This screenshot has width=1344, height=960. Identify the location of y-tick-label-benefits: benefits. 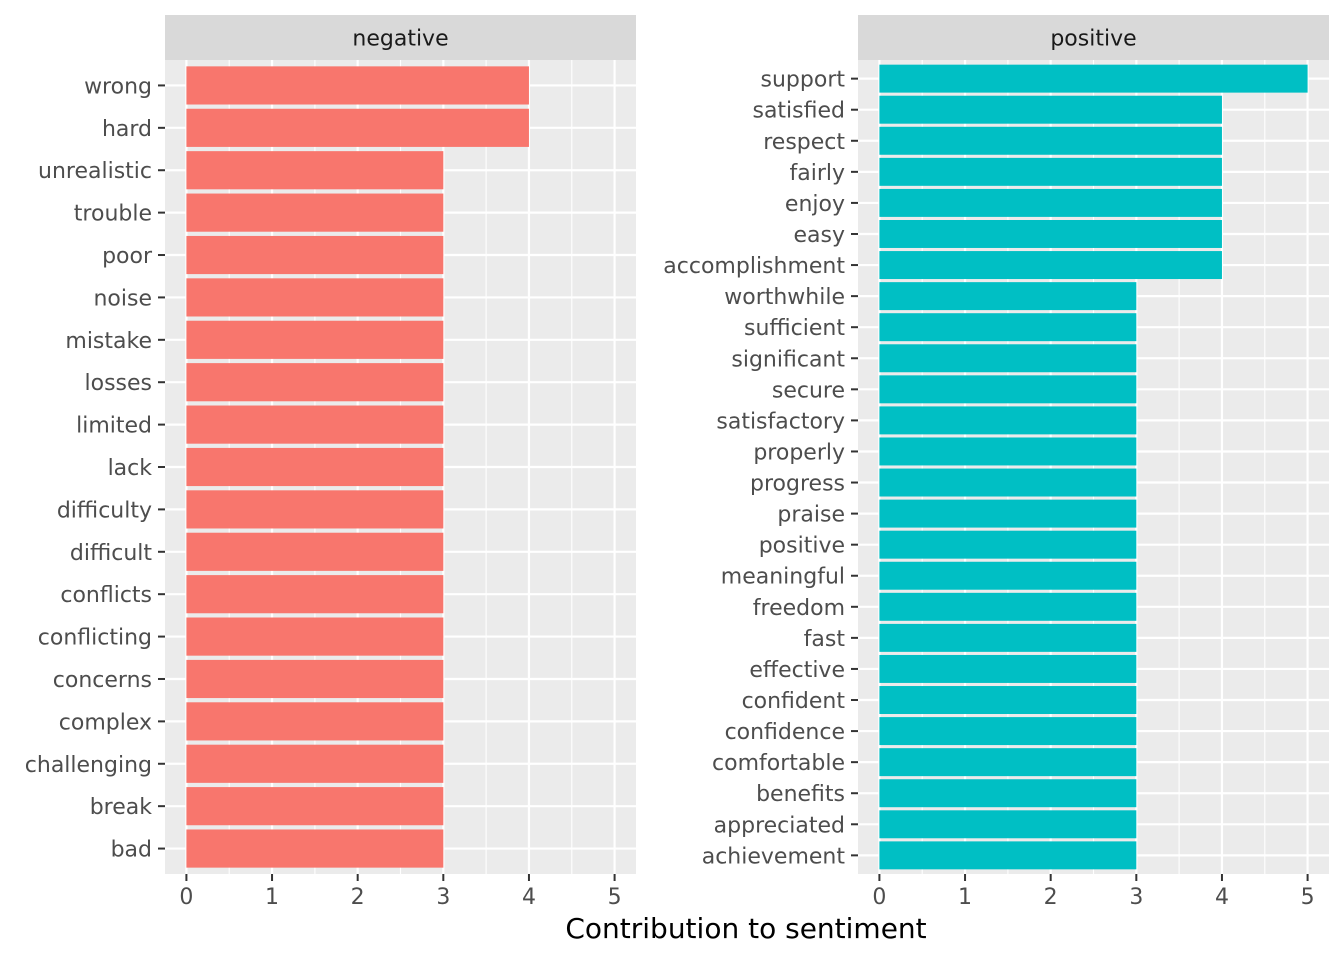
(800, 794).